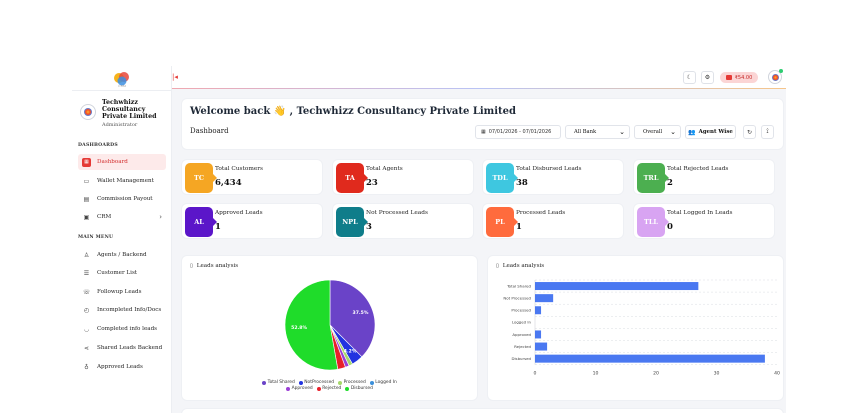 The height and width of the screenshot is (413, 858). I want to click on sidebar-item-wallet-management: ▭ Wallet Management, so click(122, 181).